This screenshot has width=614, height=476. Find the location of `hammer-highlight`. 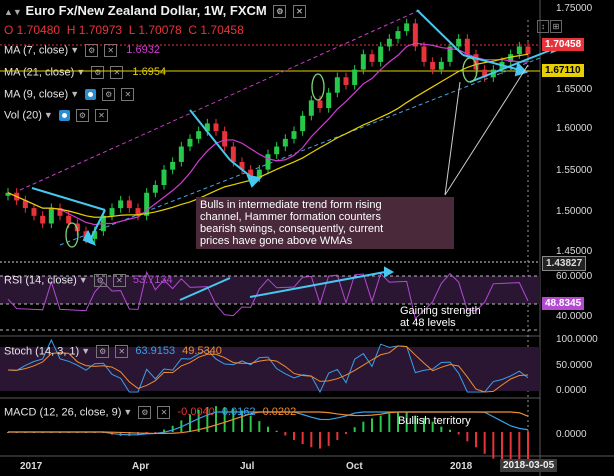

hammer-highlight is located at coordinates (470, 70).